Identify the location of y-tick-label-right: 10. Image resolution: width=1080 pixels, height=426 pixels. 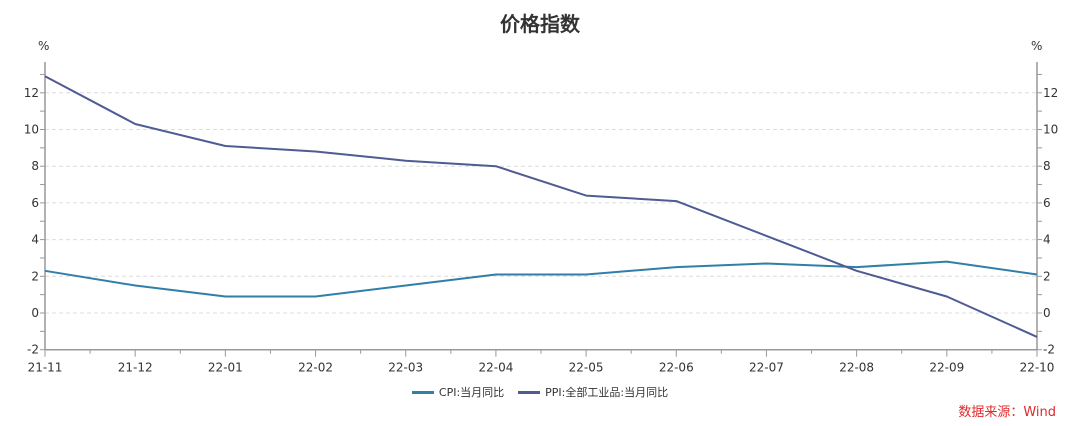
(1050, 130).